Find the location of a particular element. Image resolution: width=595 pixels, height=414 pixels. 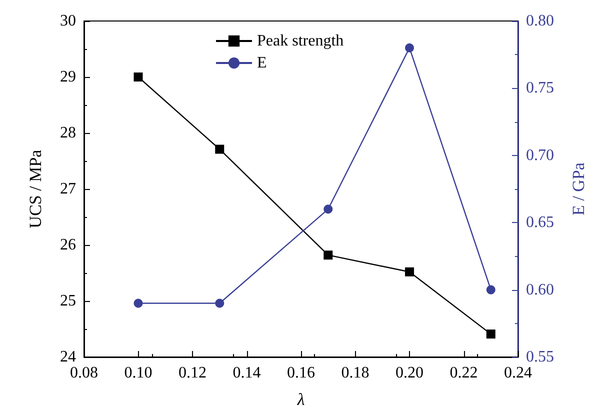

x-tick-label: 0.14 is located at coordinates (246, 373).